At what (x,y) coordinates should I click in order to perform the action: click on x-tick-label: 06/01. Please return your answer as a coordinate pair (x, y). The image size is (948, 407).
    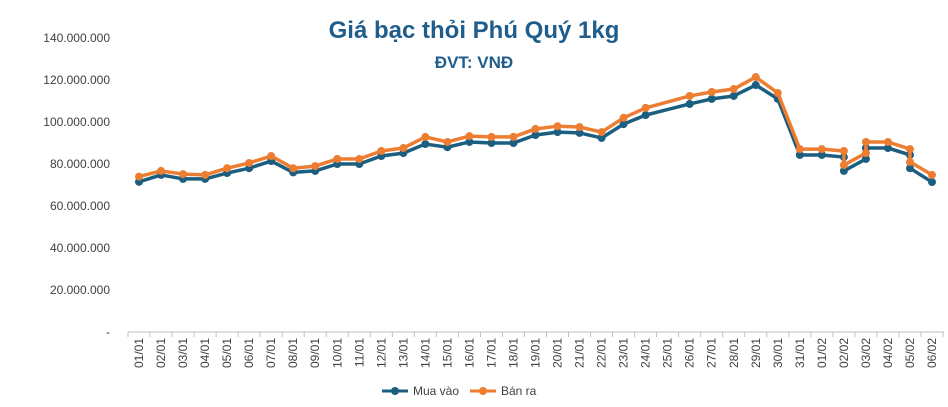
    Looking at the image, I should click on (249, 353).